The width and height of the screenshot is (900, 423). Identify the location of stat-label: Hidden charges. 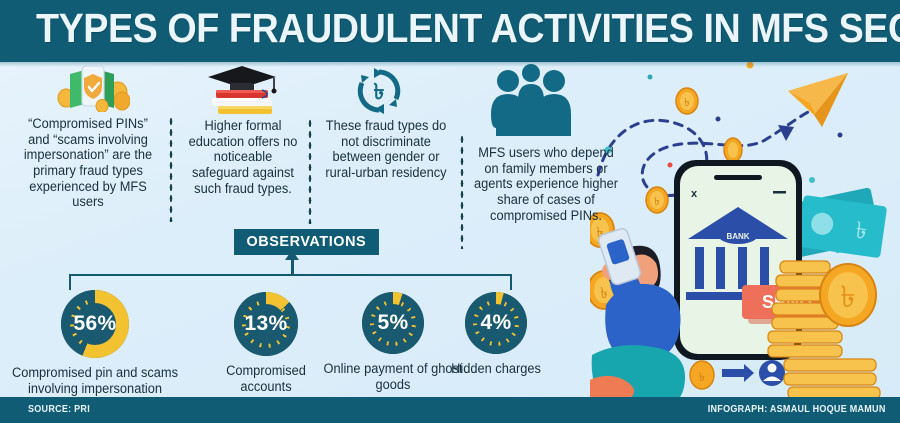
(496, 368).